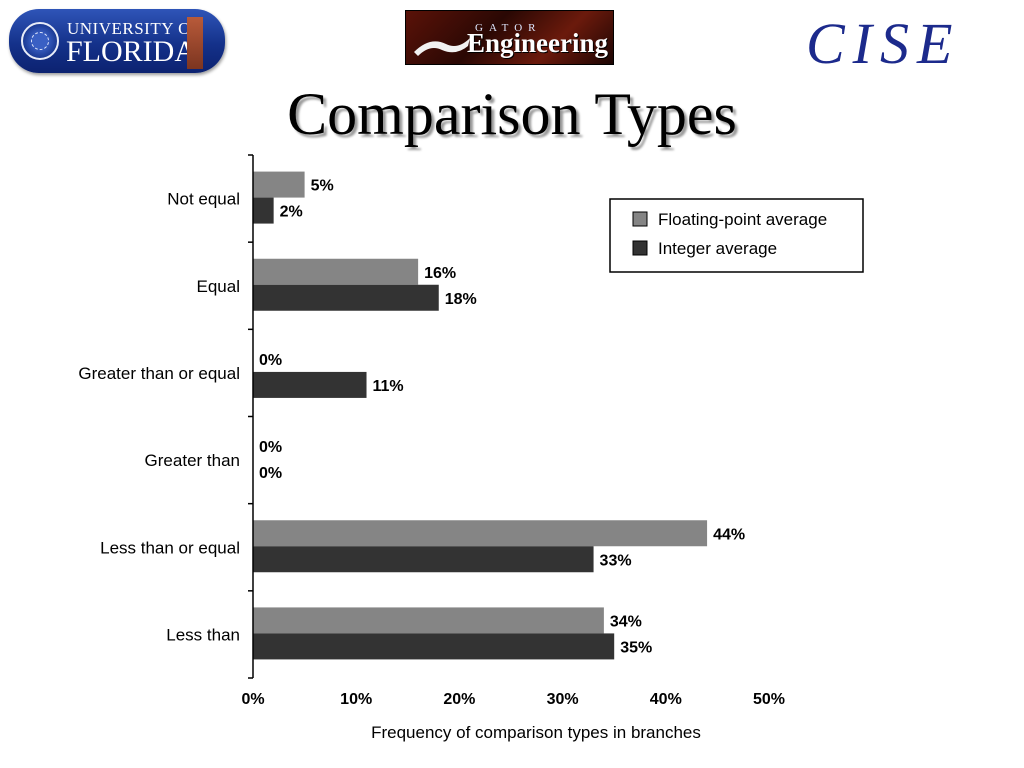 Image resolution: width=1024 pixels, height=768 pixels. What do you see at coordinates (883, 43) in the screenshot?
I see `cise-logo: CISE` at bounding box center [883, 43].